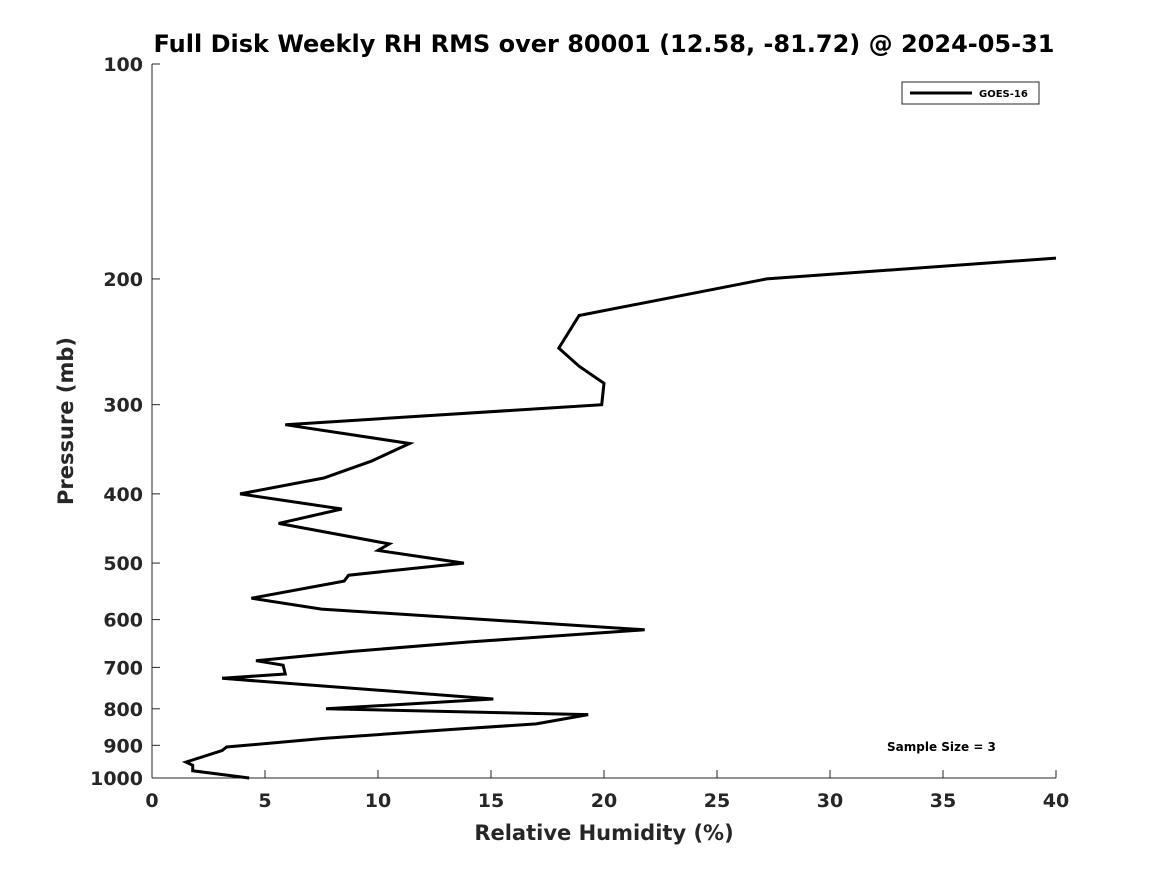  I want to click on y-axis-label: Pressure (mb), so click(66, 421).